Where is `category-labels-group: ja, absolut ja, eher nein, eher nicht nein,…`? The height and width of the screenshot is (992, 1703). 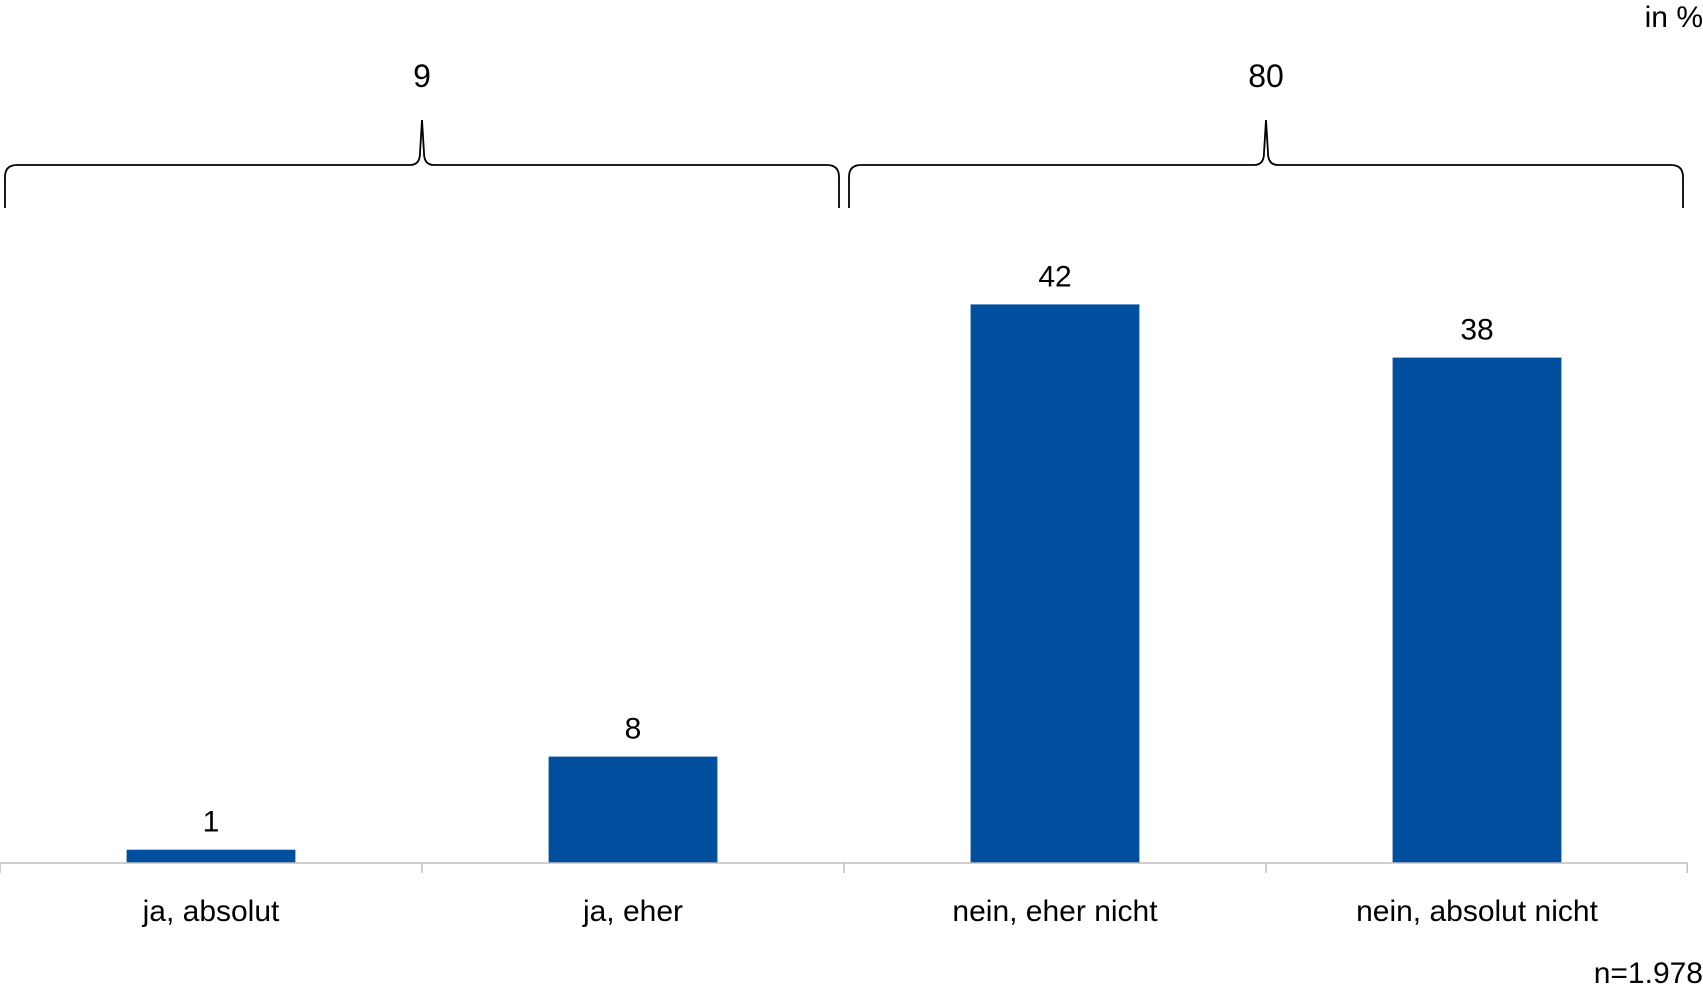
category-labels-group: ja, absolut ja, eher nein, eher nicht nein,… is located at coordinates (870, 911).